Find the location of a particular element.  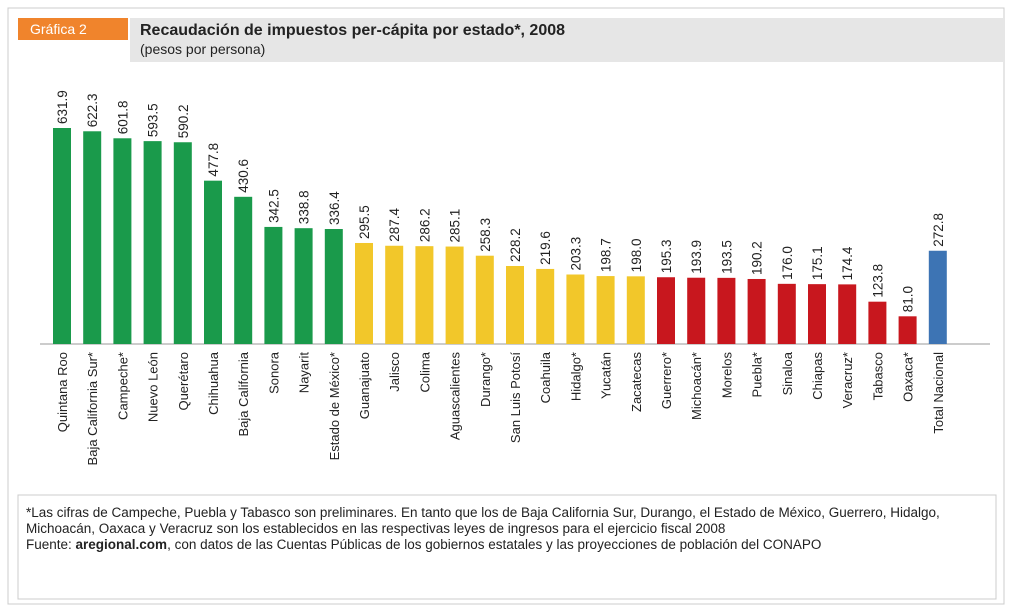

x-tick-label: Nuevo León is located at coordinates (153, 387).